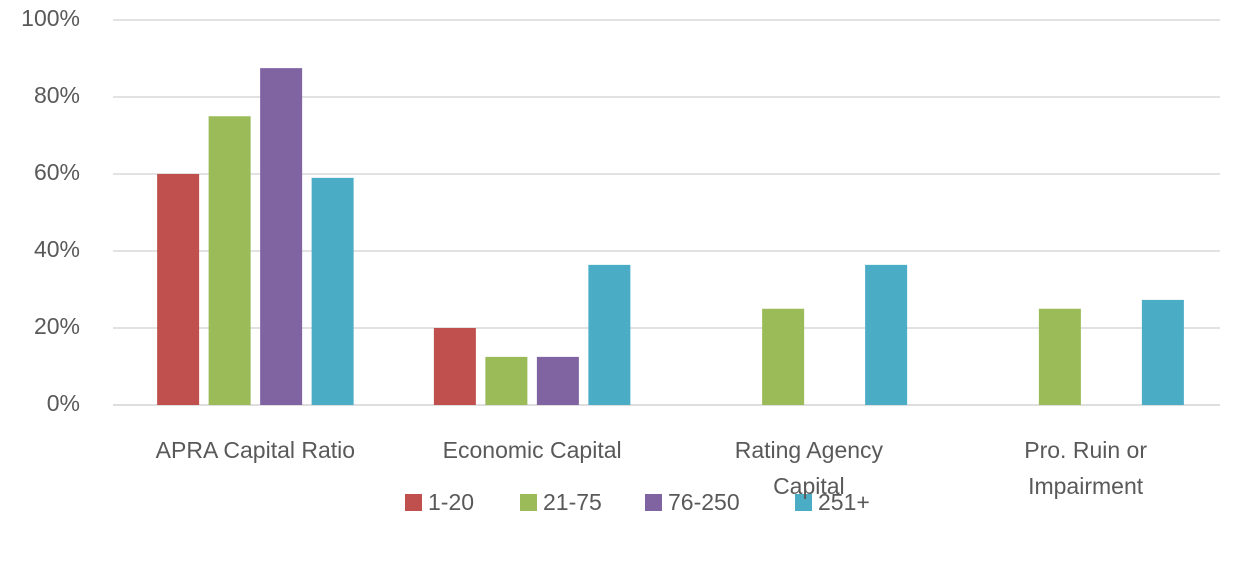 The width and height of the screenshot is (1234, 573). I want to click on legend-label: 1-20, so click(451, 502).